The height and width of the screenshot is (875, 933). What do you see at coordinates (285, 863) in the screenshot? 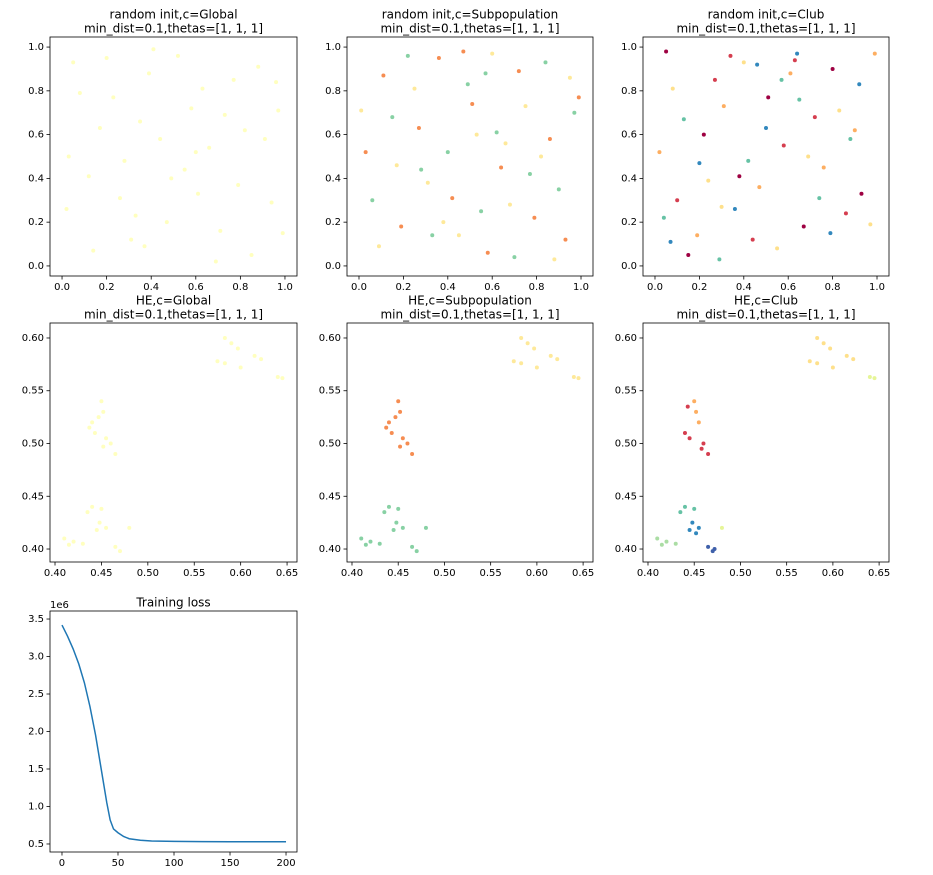
I see `x-tick-label: 200` at bounding box center [285, 863].